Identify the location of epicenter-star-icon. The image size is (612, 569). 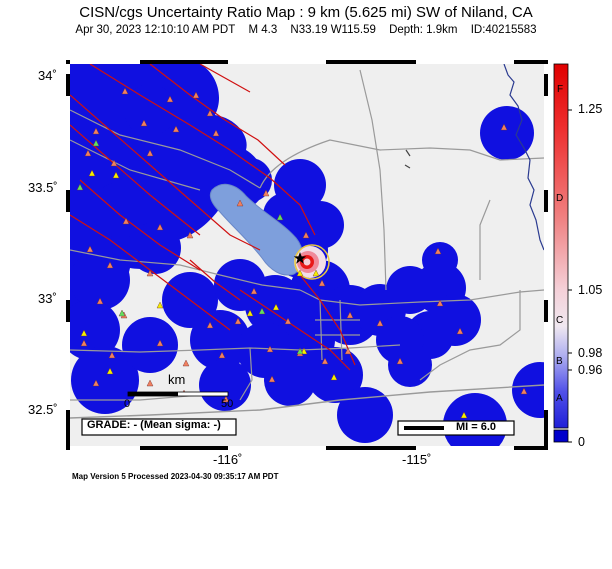
(300, 258).